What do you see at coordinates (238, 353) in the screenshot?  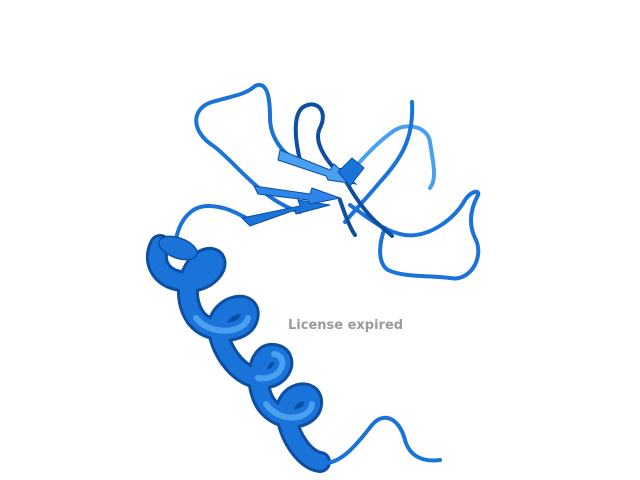 I see `alpha-helix` at bounding box center [238, 353].